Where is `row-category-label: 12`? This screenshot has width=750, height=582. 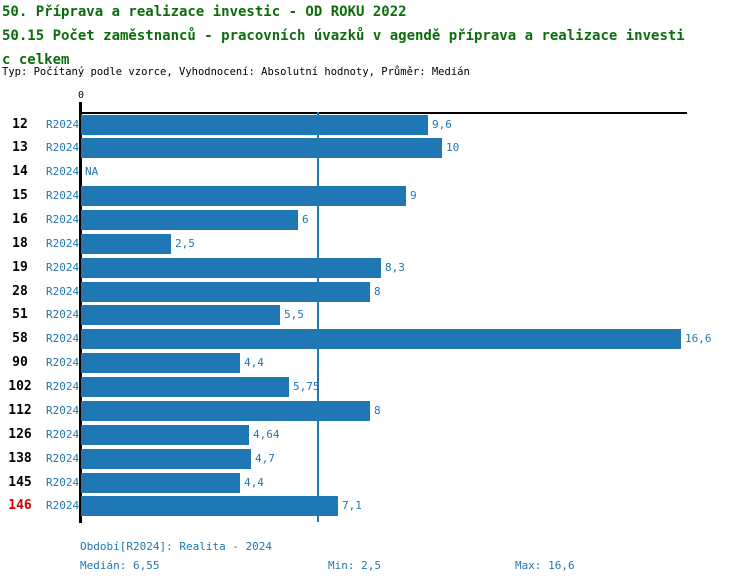
row-category-label: 12 is located at coordinates (20, 124).